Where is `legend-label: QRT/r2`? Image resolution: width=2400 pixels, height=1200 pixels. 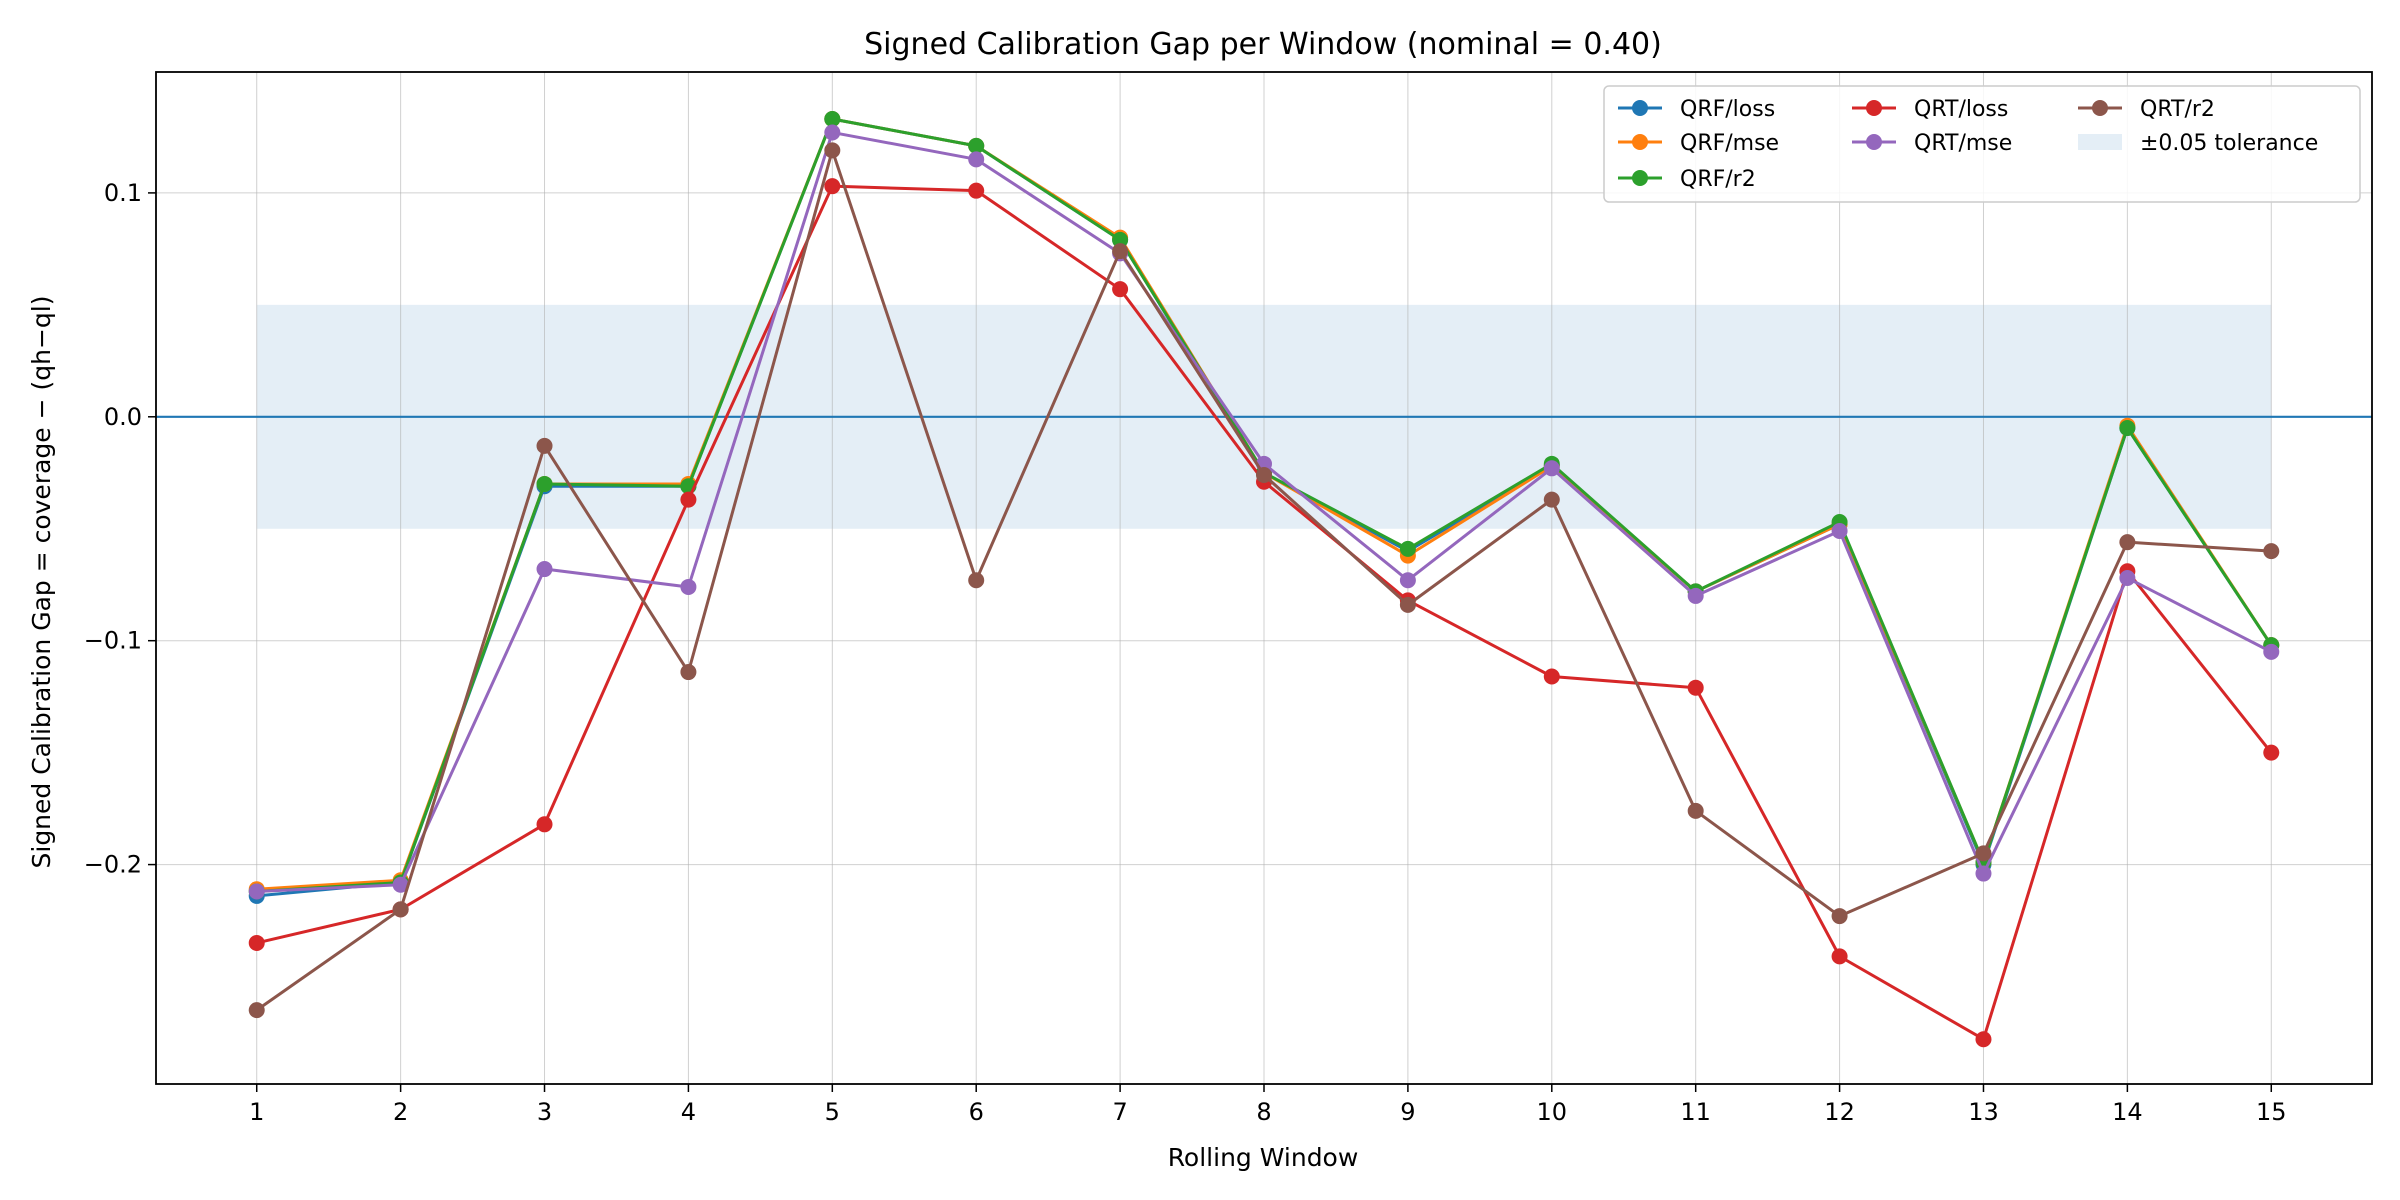 legend-label: QRT/r2 is located at coordinates (2177, 109).